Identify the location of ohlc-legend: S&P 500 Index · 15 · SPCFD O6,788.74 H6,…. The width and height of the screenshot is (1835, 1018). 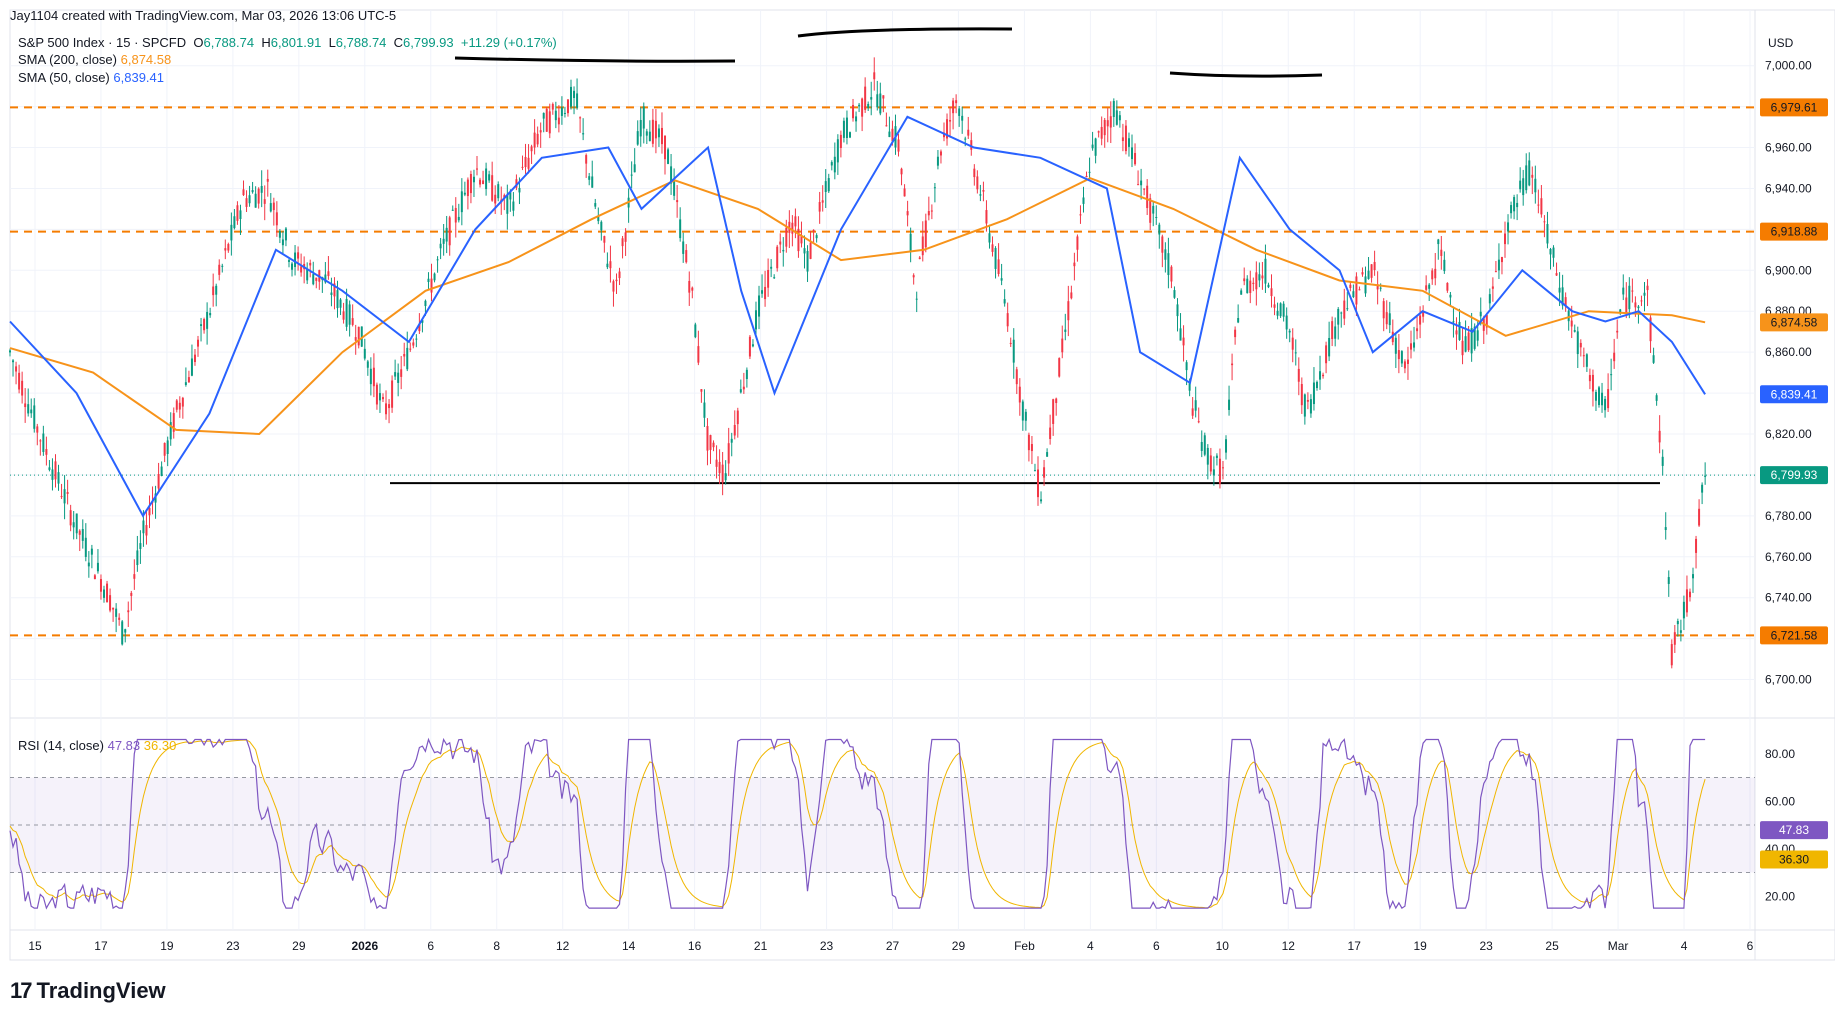
(287, 42).